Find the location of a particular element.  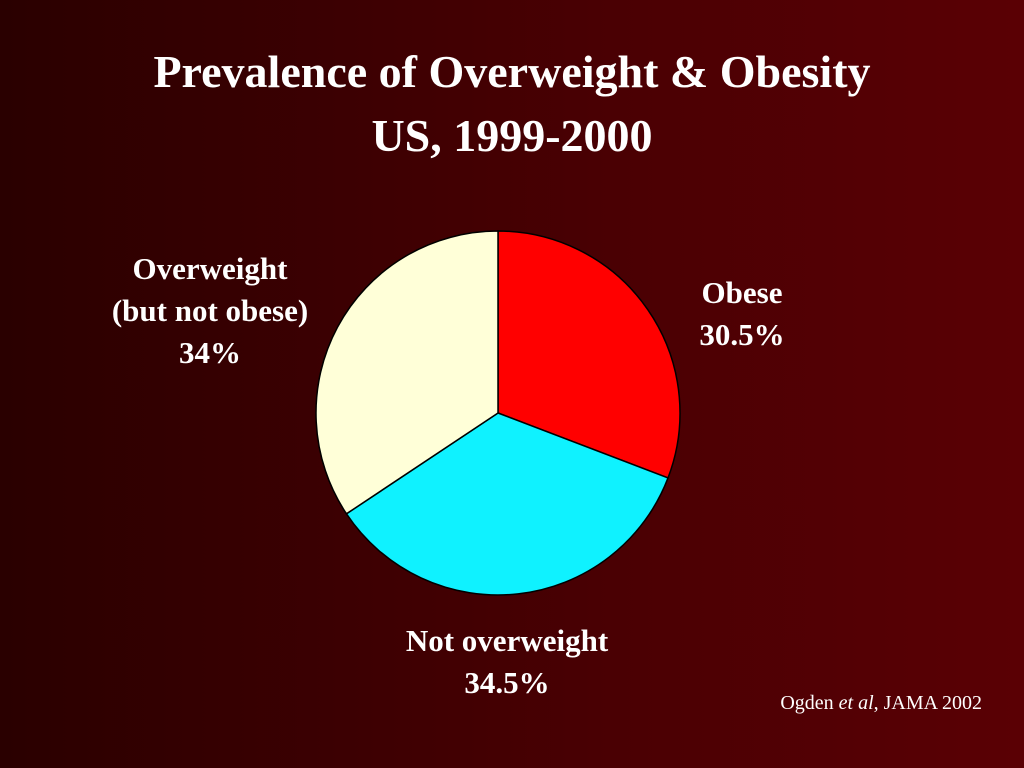

slice-label-not-overweight-name: Not overweight is located at coordinates (507, 640).